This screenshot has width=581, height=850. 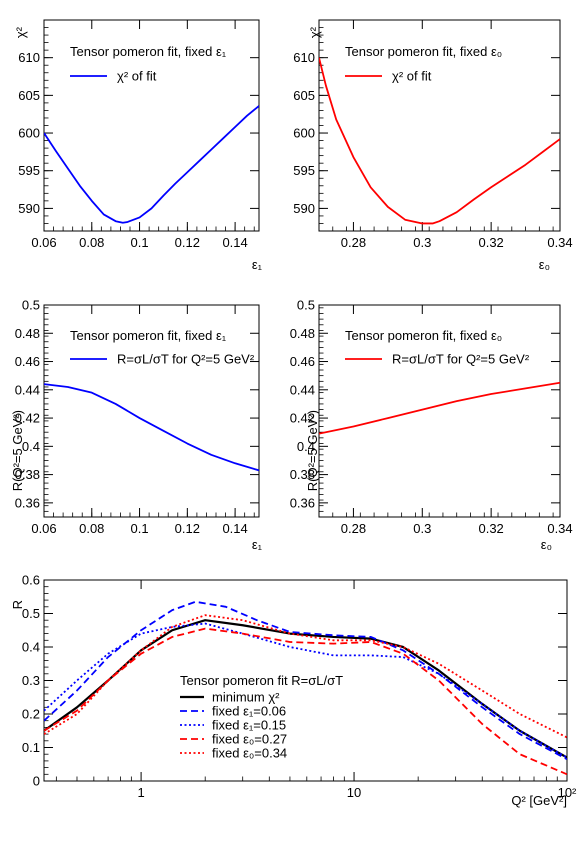 What do you see at coordinates (17, 604) in the screenshot?
I see `y-axis-label: R` at bounding box center [17, 604].